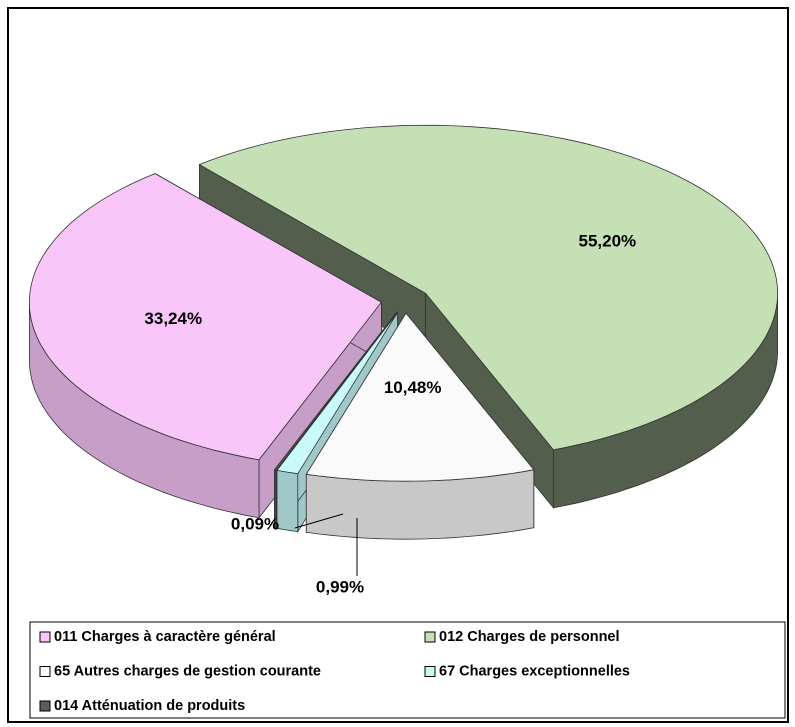 Image resolution: width=795 pixels, height=727 pixels. What do you see at coordinates (319, 521) in the screenshot?
I see `leader-line` at bounding box center [319, 521].